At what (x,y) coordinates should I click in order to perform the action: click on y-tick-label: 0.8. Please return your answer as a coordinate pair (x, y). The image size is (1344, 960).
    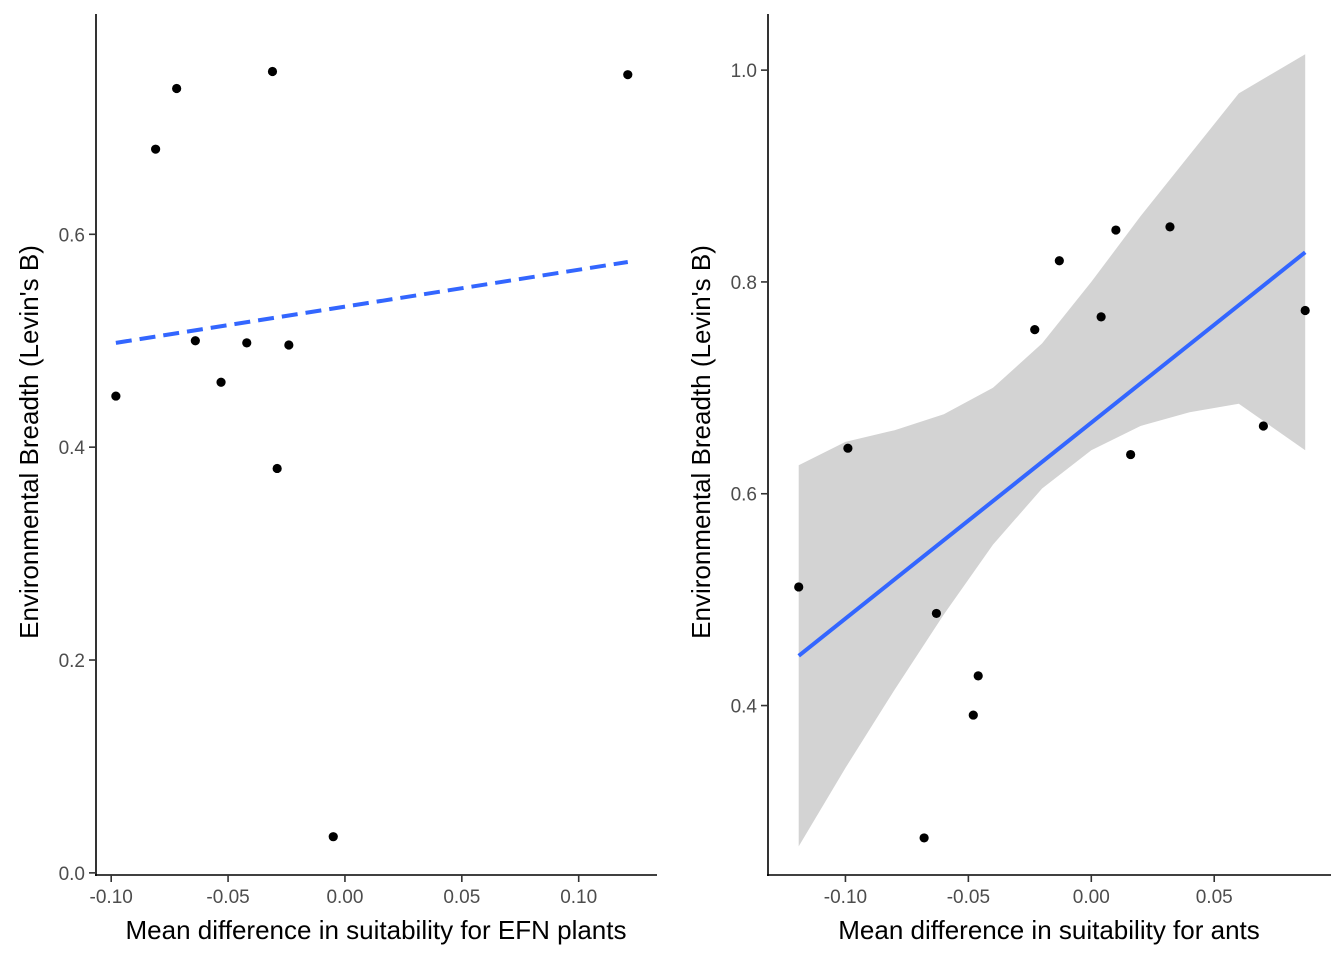
    Looking at the image, I should click on (744, 283).